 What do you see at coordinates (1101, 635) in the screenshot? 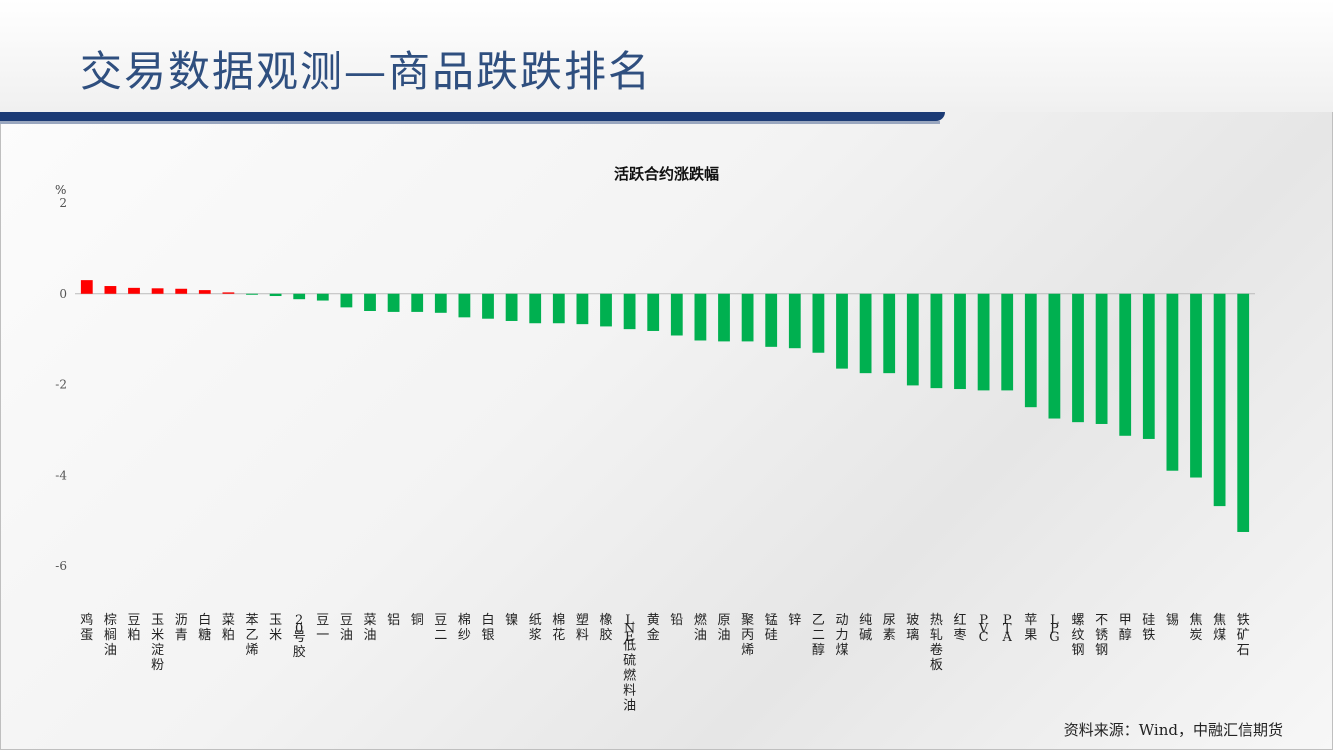
I see `x-category-label: 不锈钢` at bounding box center [1101, 635].